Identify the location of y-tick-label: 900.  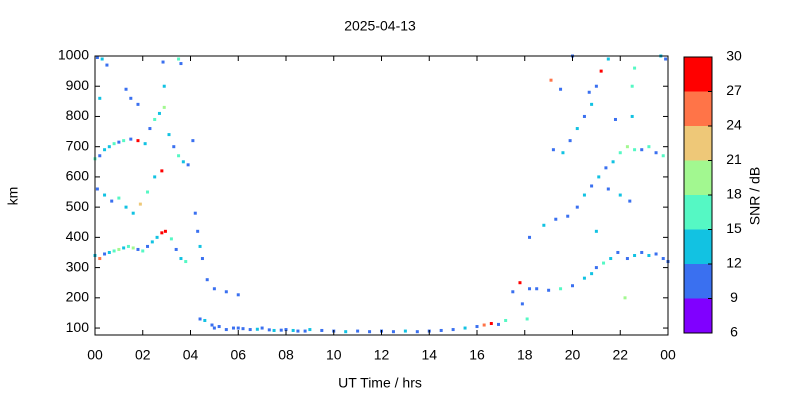
(78, 85).